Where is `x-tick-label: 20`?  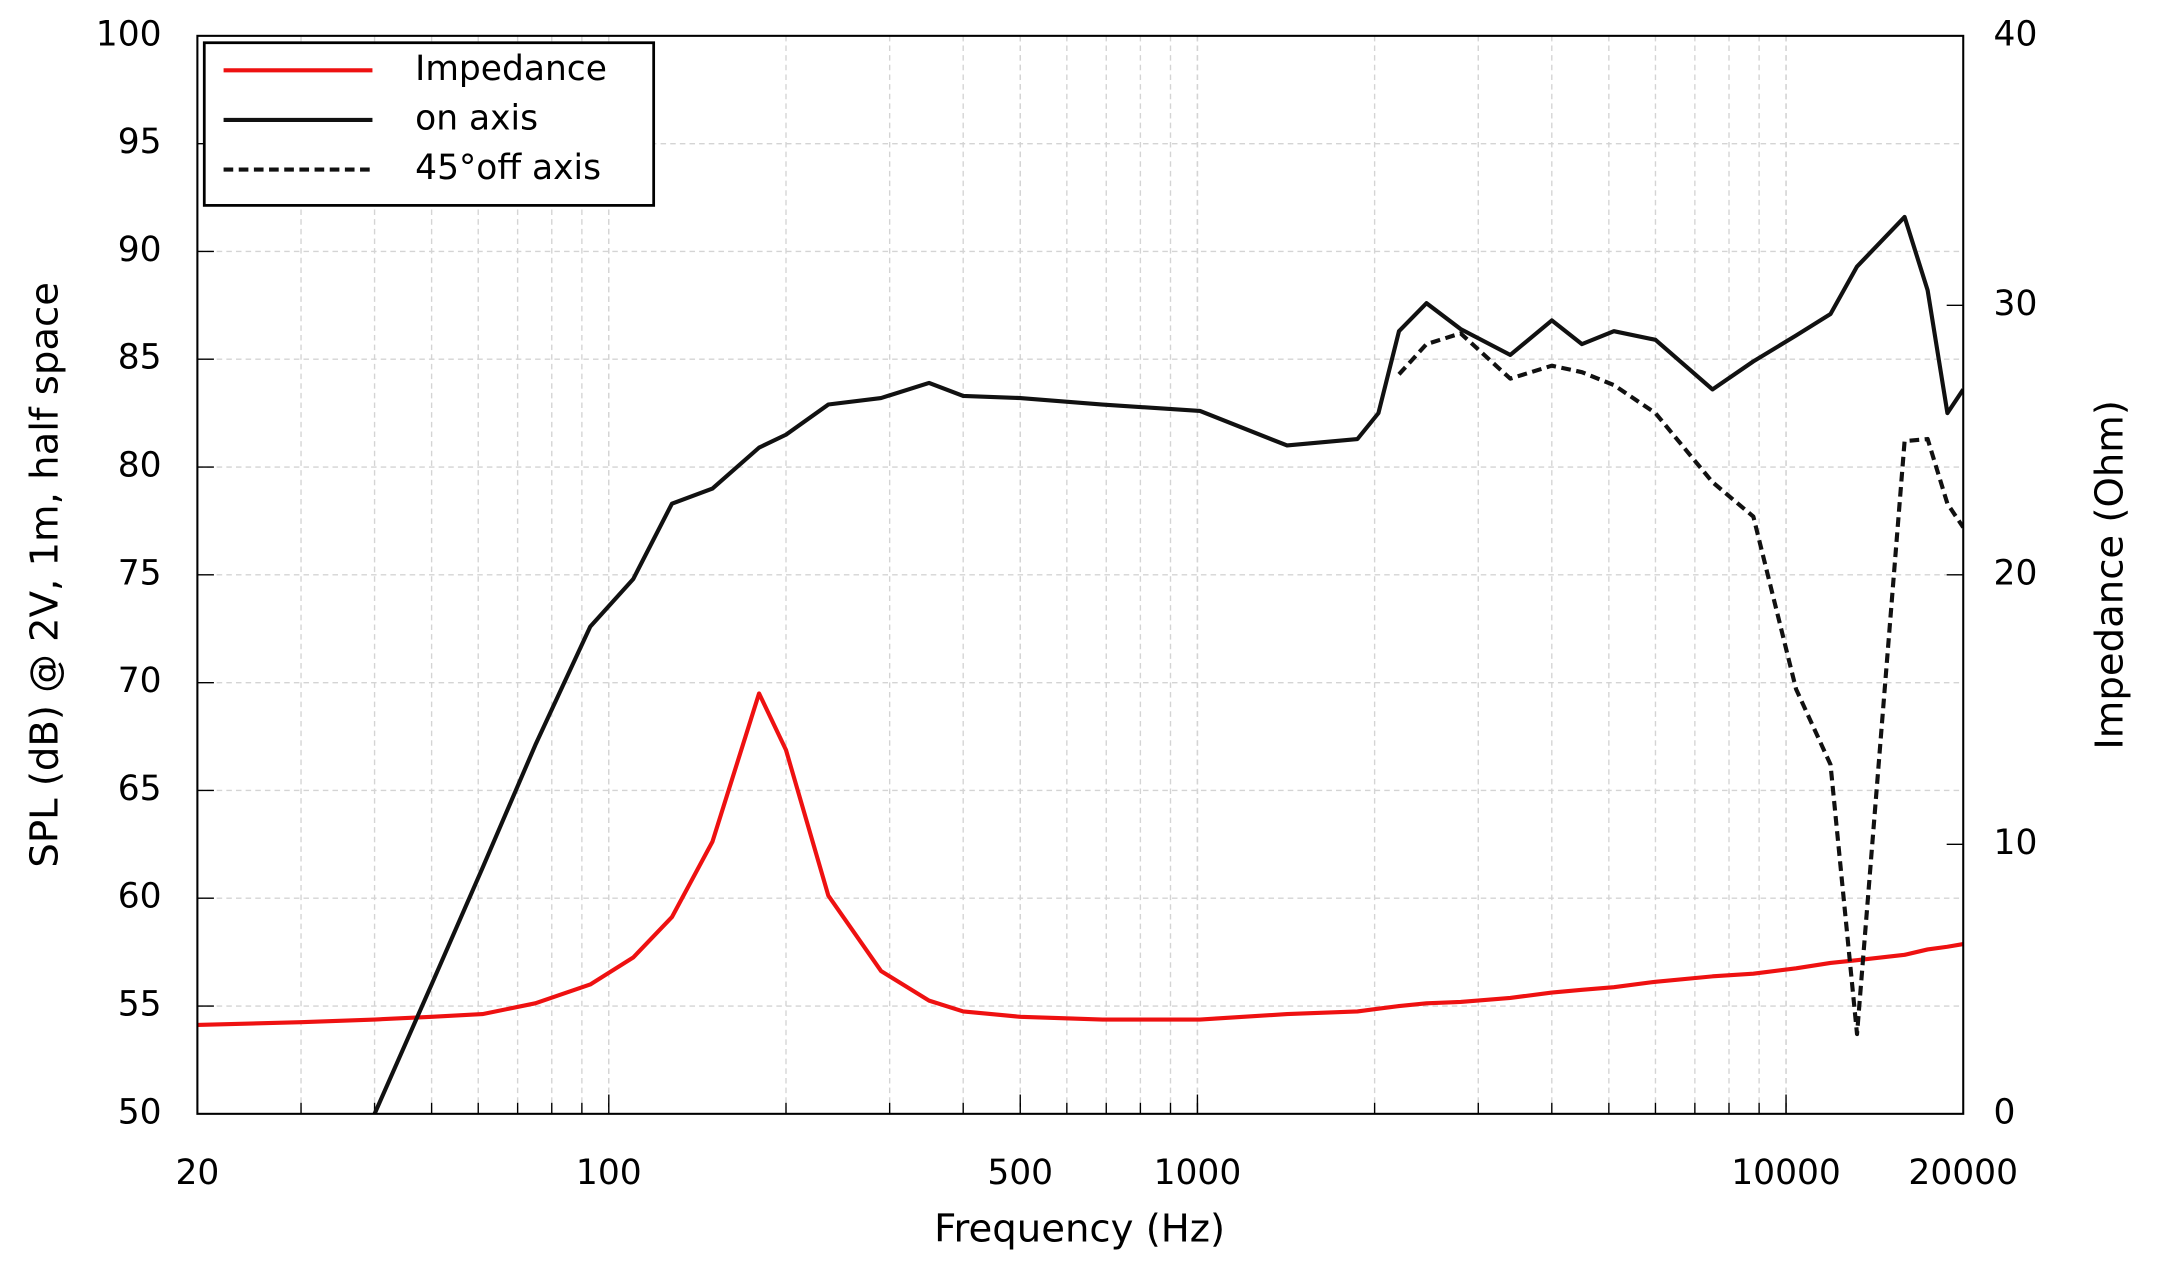 x-tick-label: 20 is located at coordinates (197, 1173).